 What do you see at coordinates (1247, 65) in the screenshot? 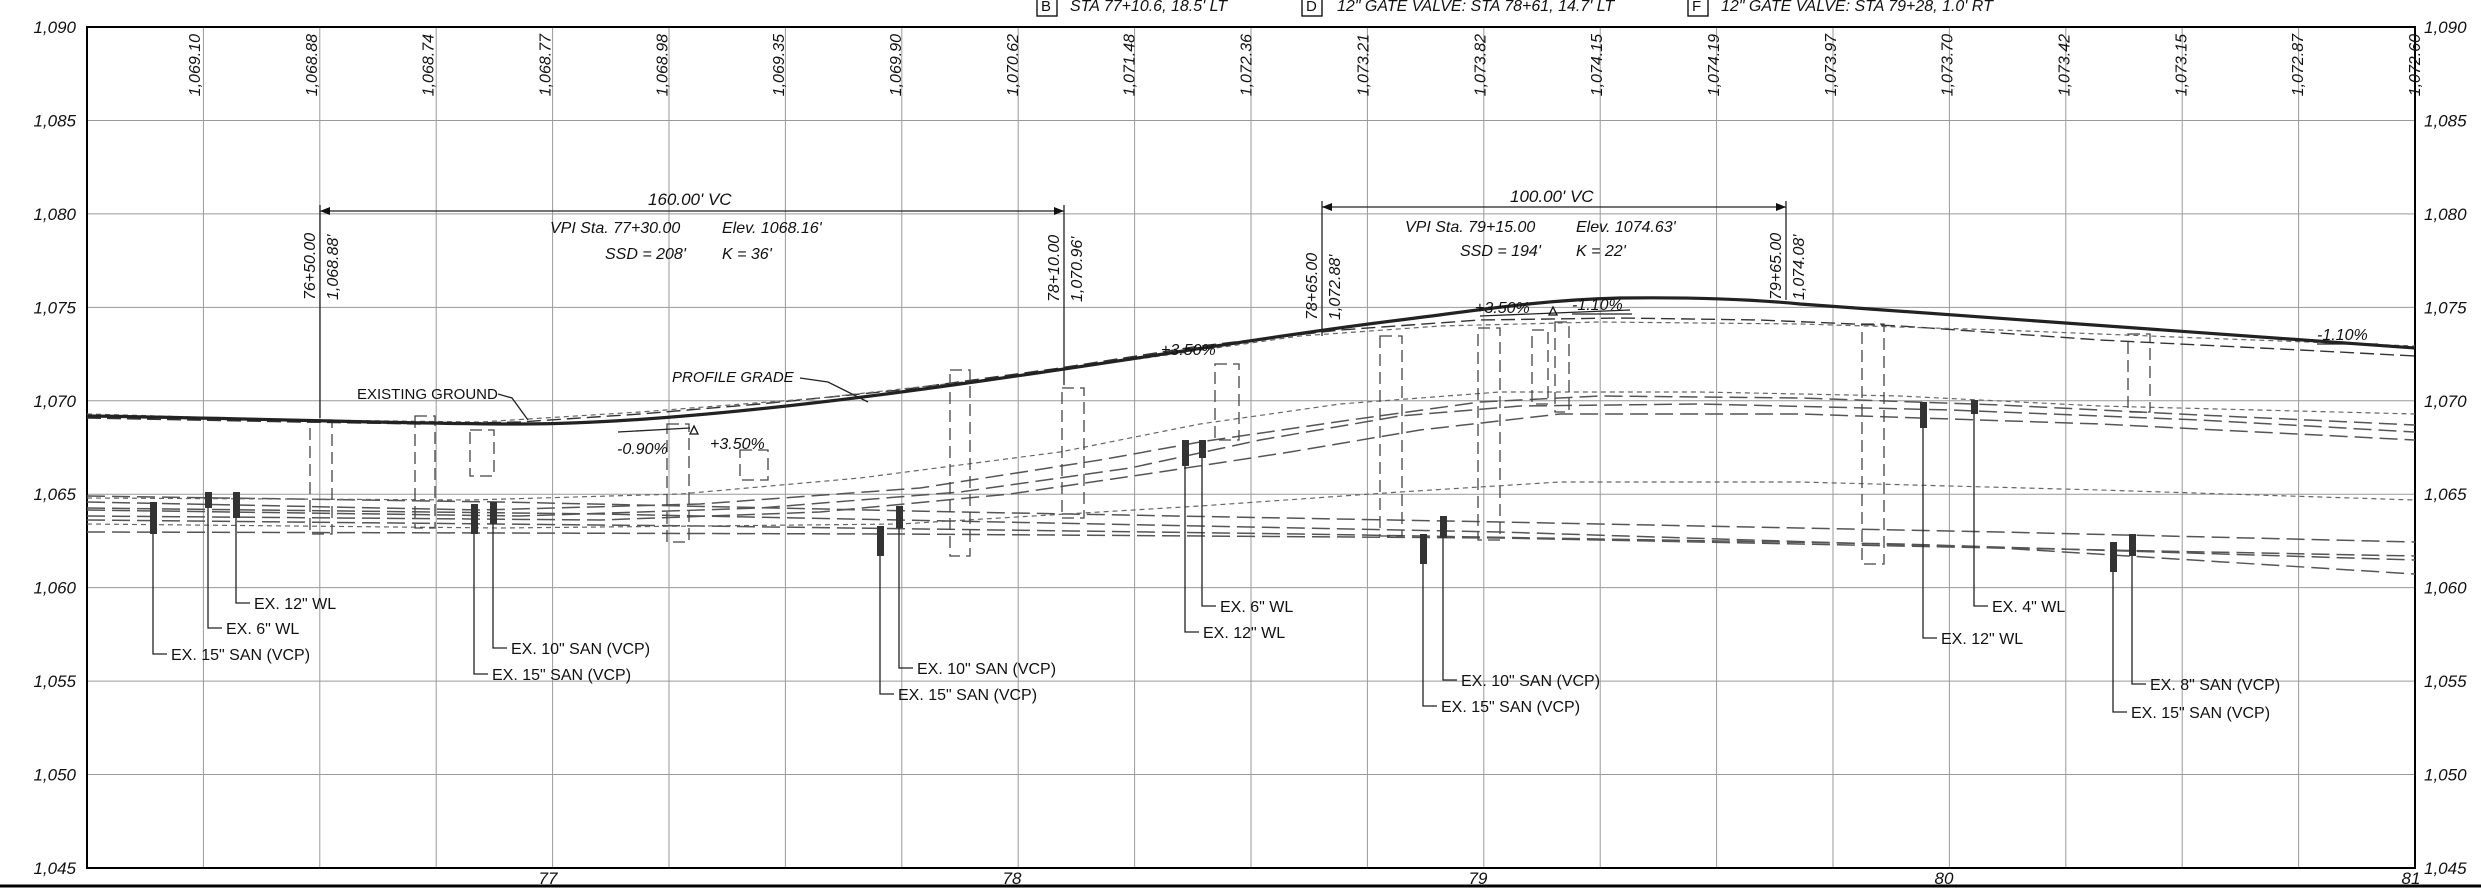
I see `grade-elevation-label: 1,072.36` at bounding box center [1247, 65].